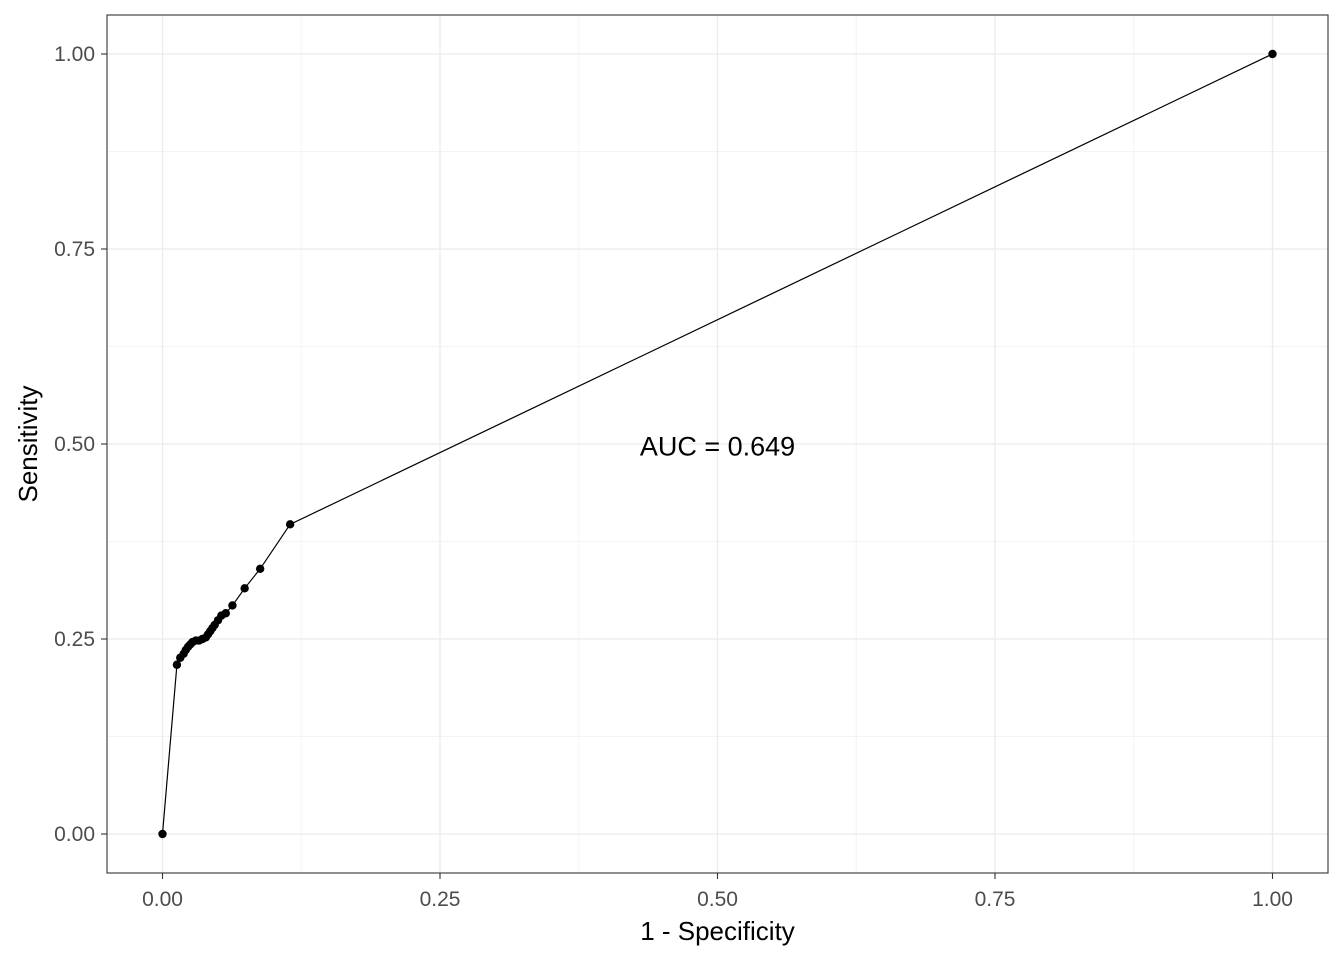 Image resolution: width=1344 pixels, height=960 pixels. Describe the element at coordinates (74, 834) in the screenshot. I see `y-tick-label: 0.00` at that location.